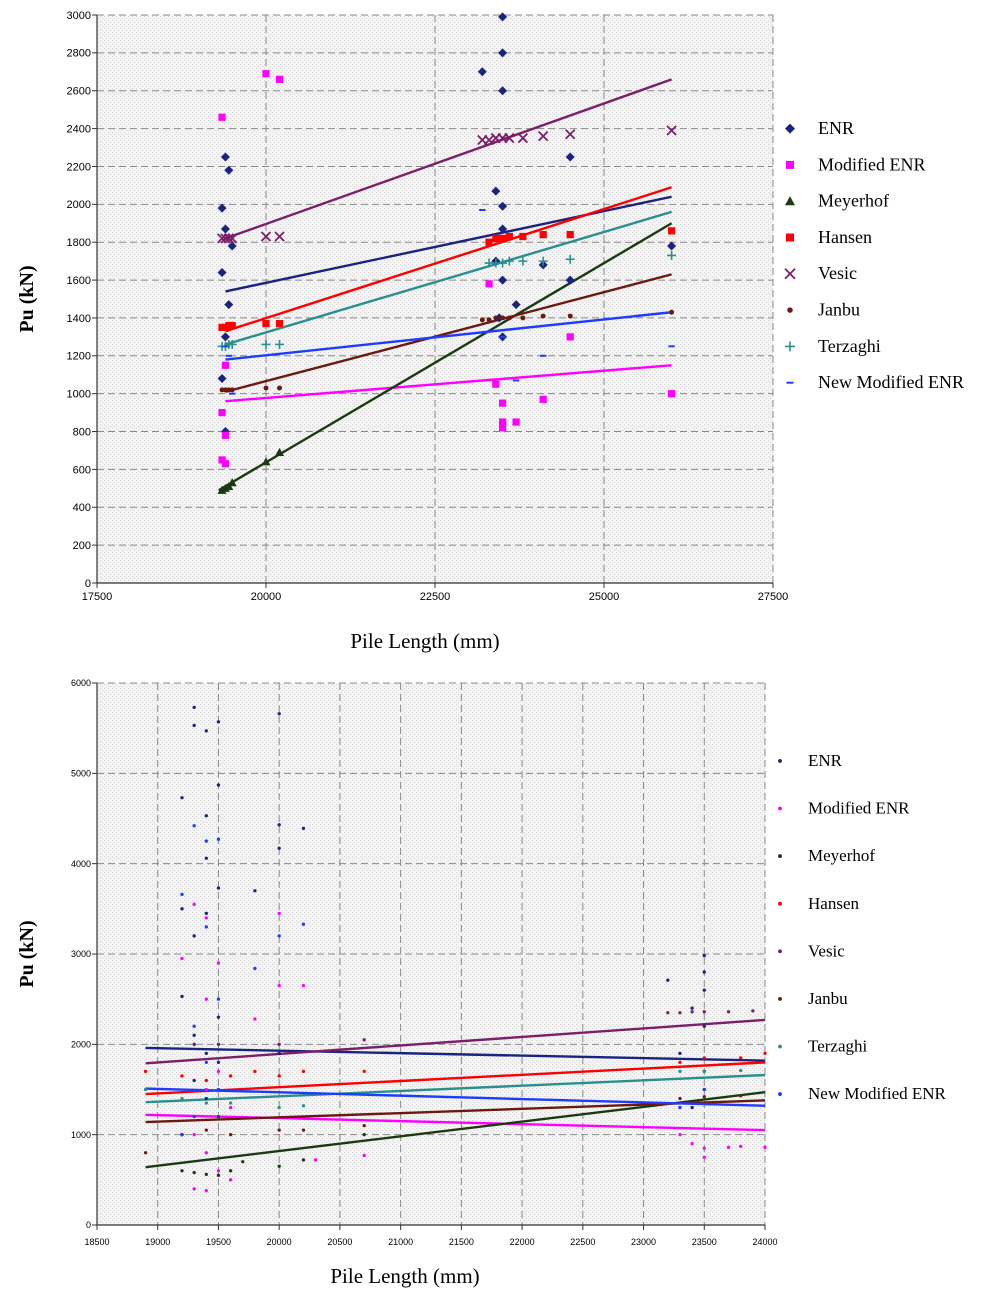  What do you see at coordinates (81, 954) in the screenshot?
I see `chart-2-y-tick-label: 3000` at bounding box center [81, 954].